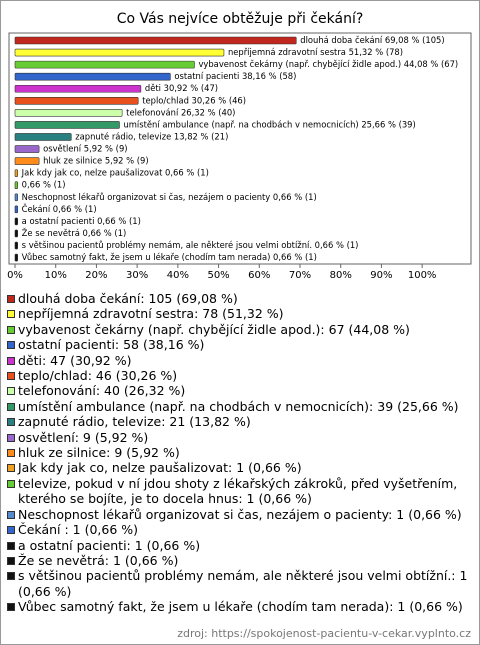 This screenshot has height=645, width=480. Describe the element at coordinates (44, 185) in the screenshot. I see `value-label: 0,66 % (1)` at that location.